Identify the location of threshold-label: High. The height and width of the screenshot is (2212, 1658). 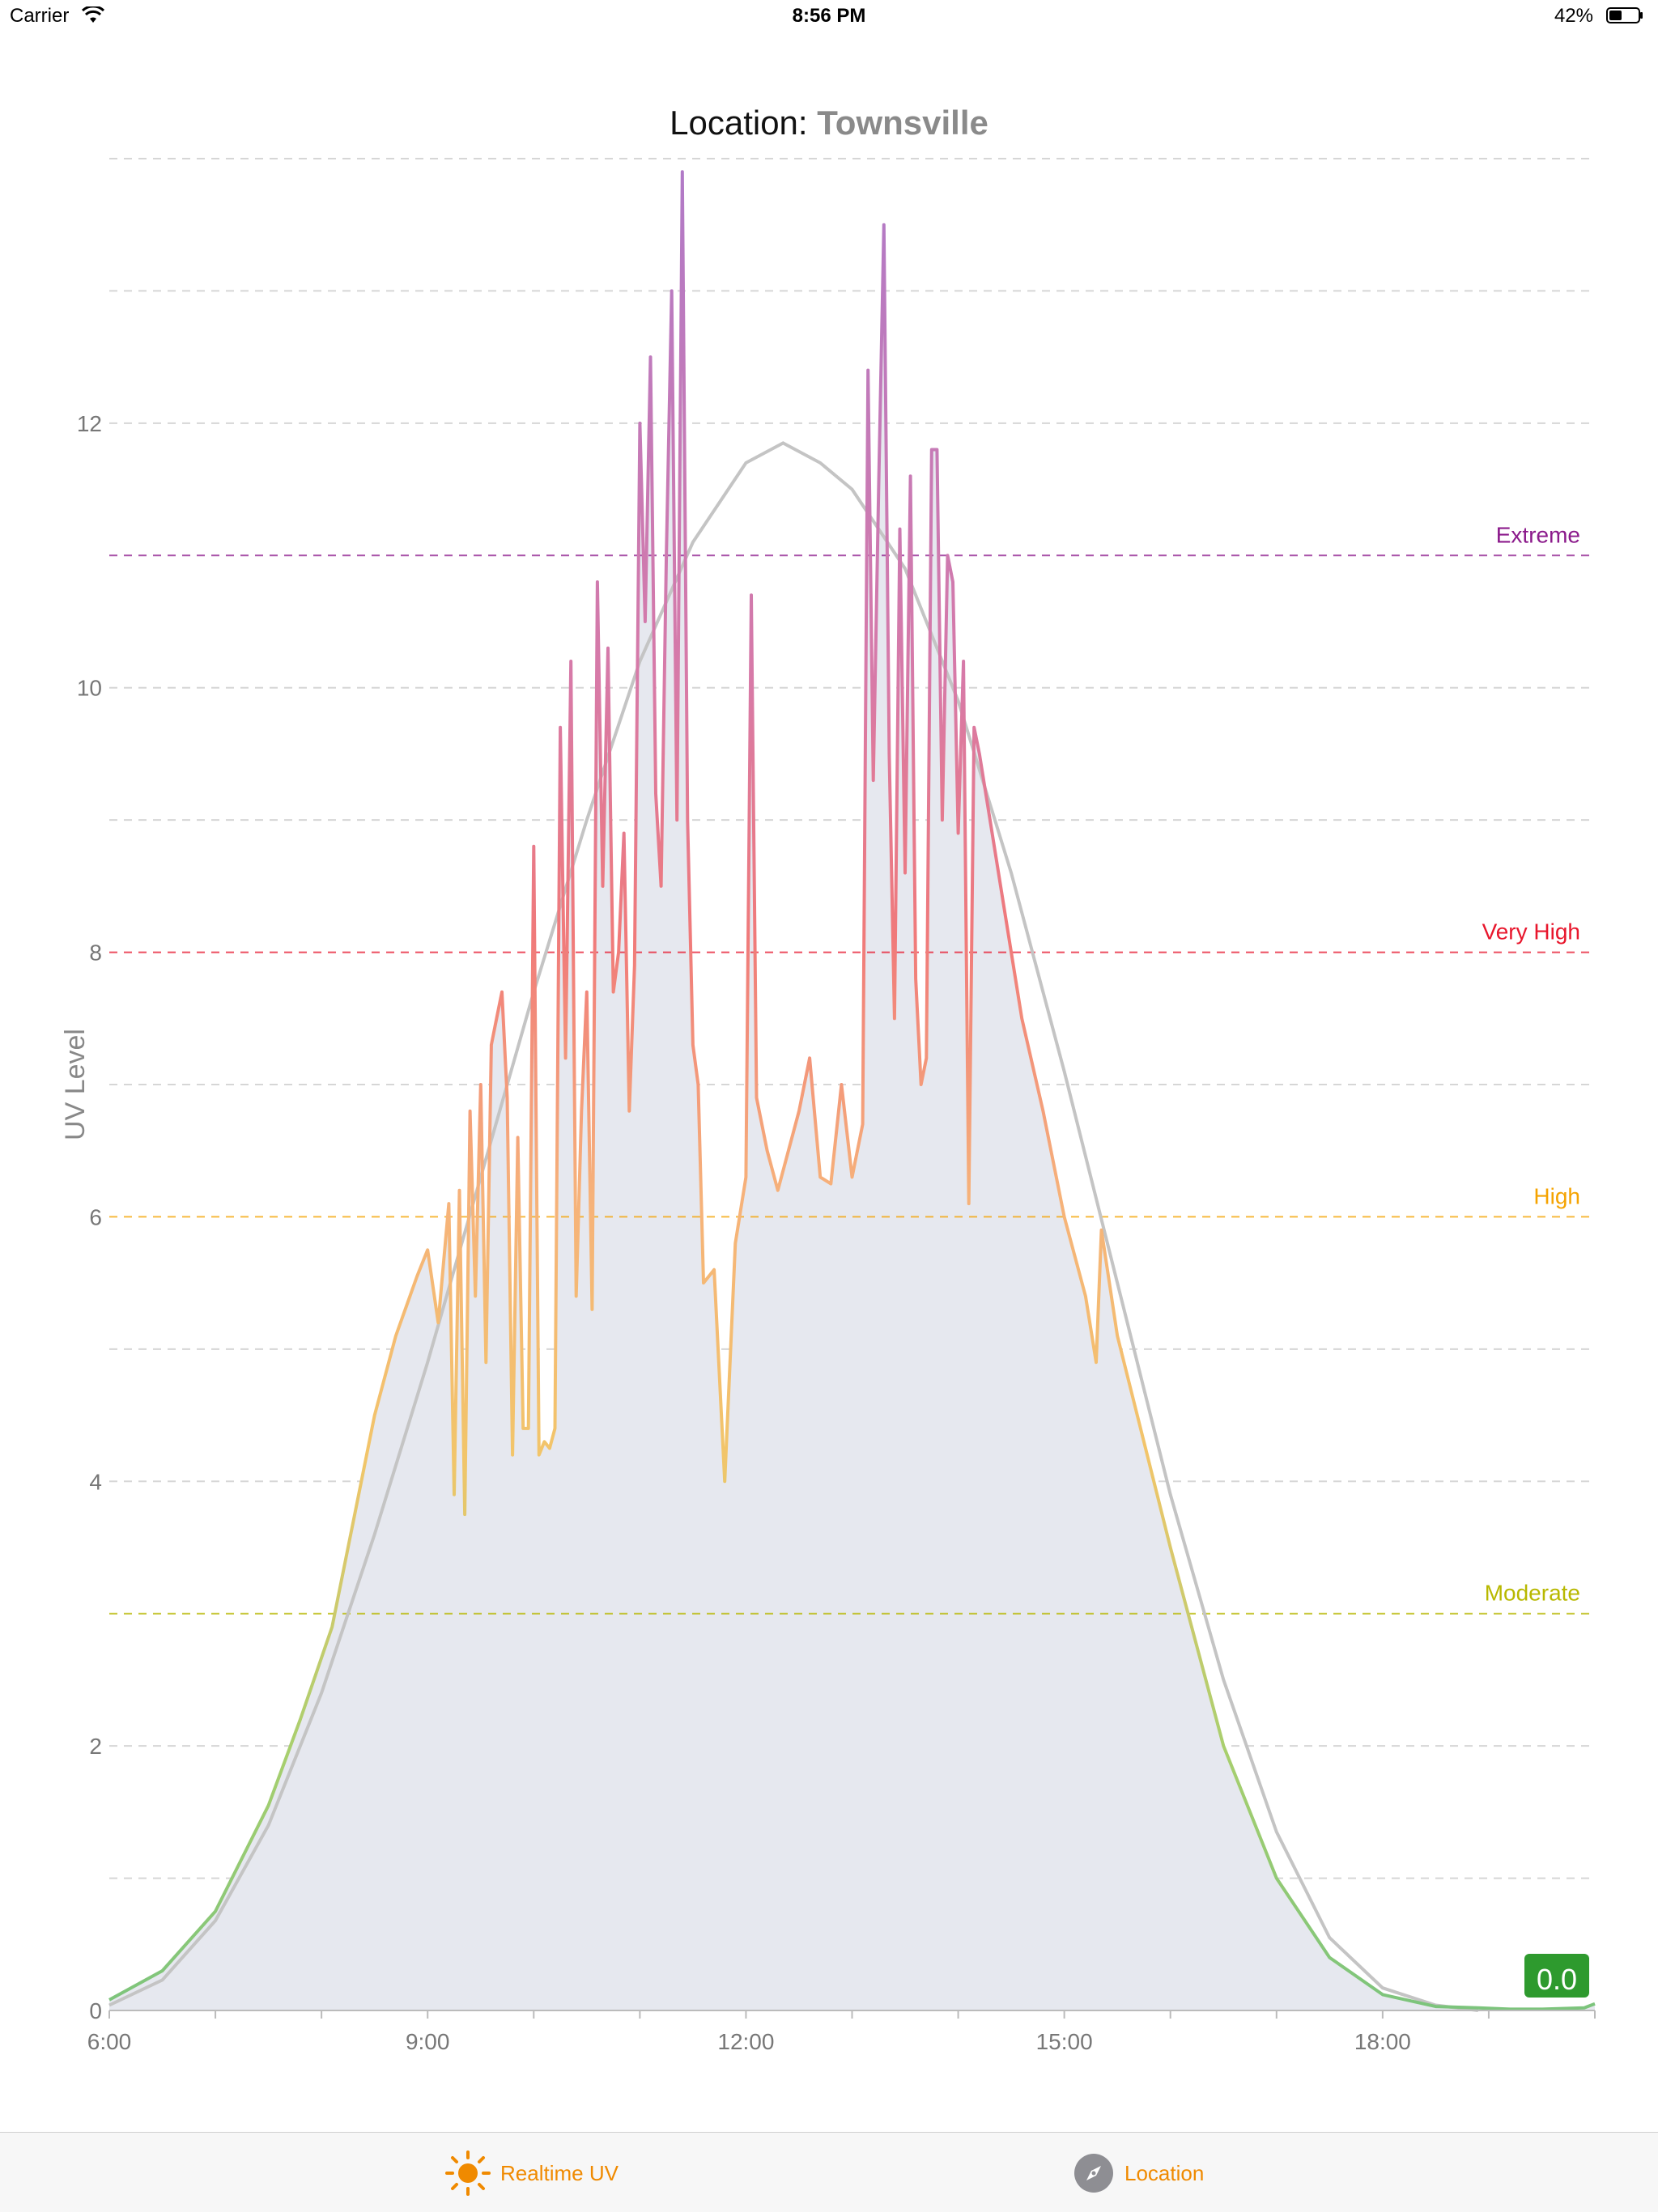
(1556, 1195).